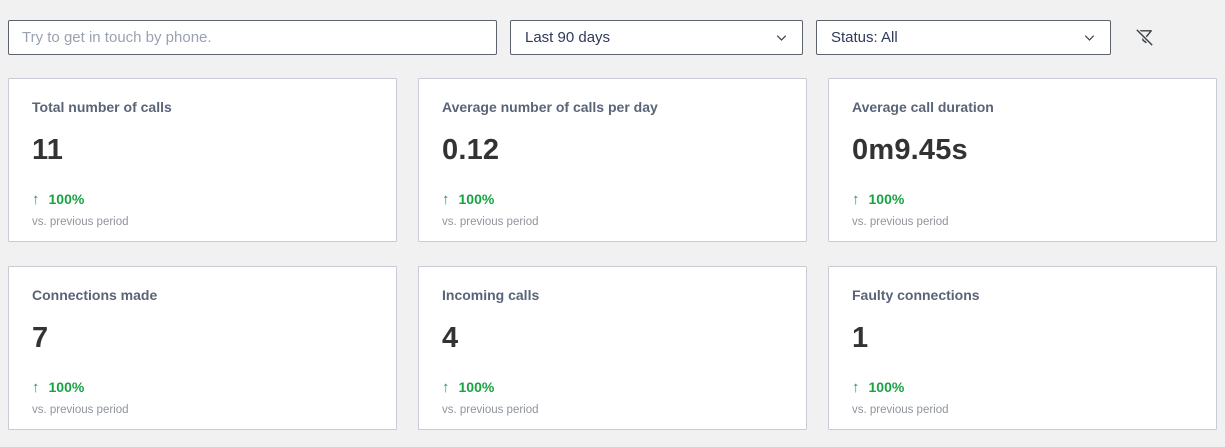  I want to click on card-title: Average call duration, so click(923, 107).